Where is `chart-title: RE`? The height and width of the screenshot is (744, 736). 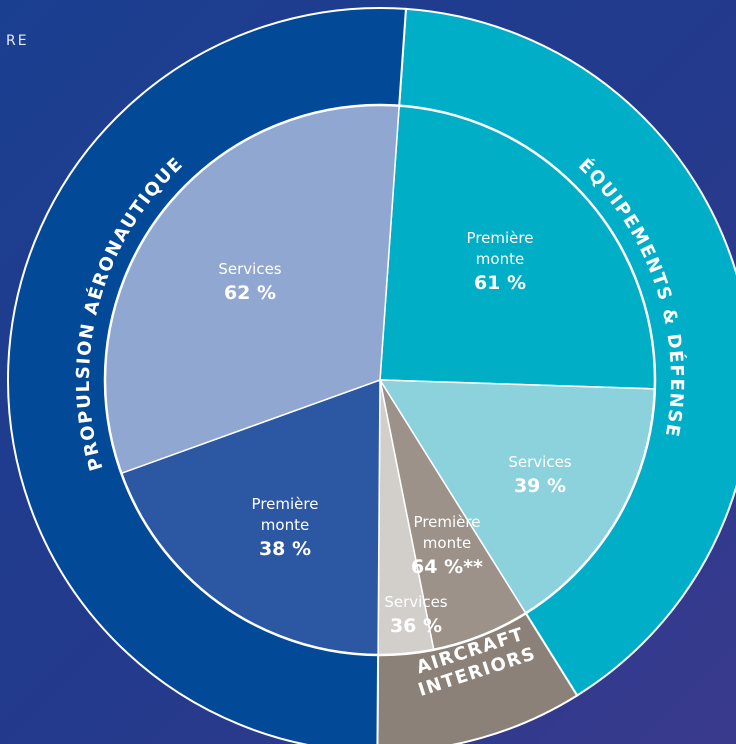 chart-title: RE is located at coordinates (17, 41).